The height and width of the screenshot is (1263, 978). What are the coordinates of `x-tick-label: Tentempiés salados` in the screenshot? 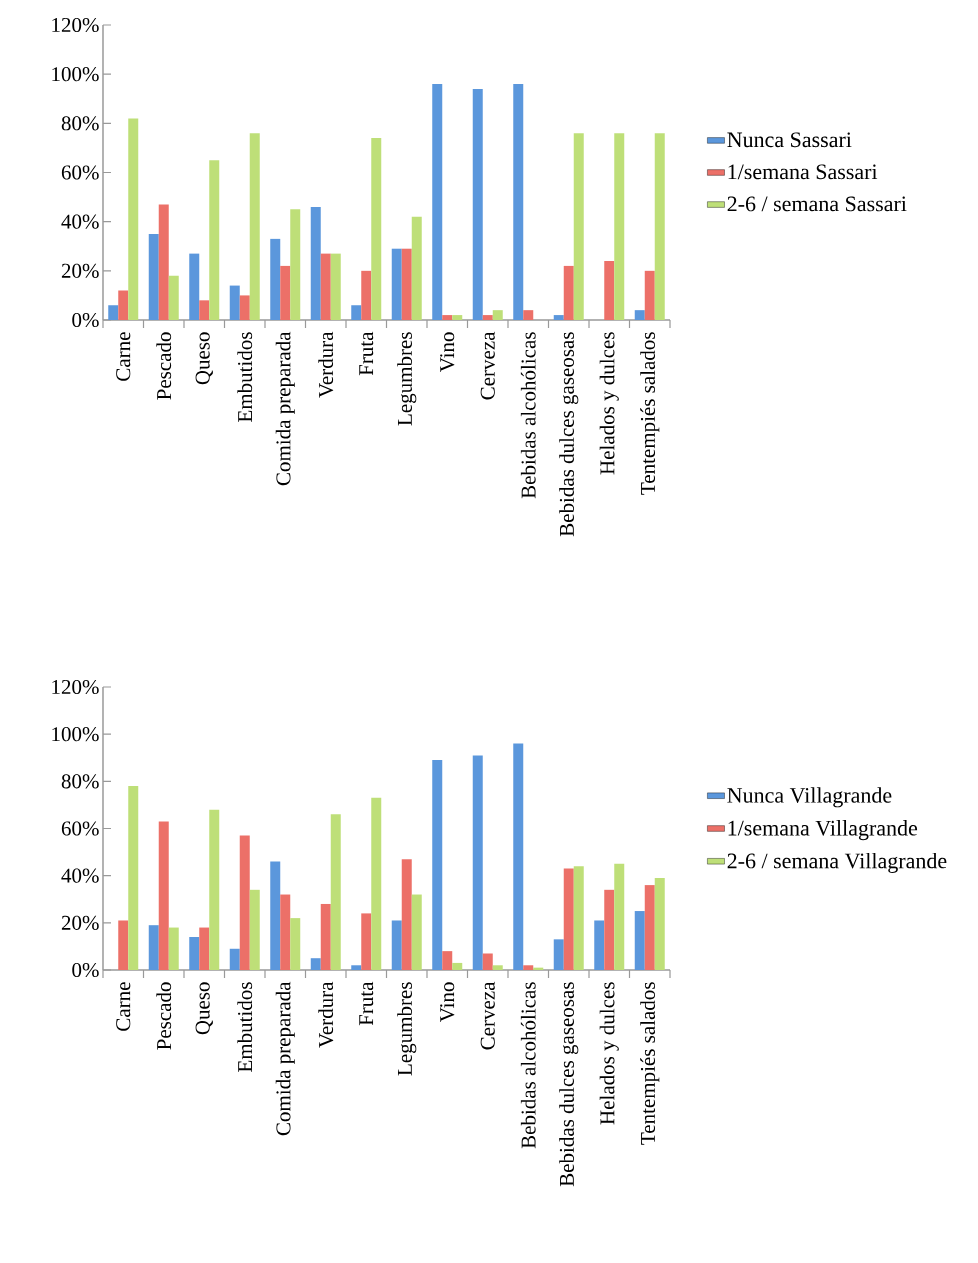 It's located at (650, 413).